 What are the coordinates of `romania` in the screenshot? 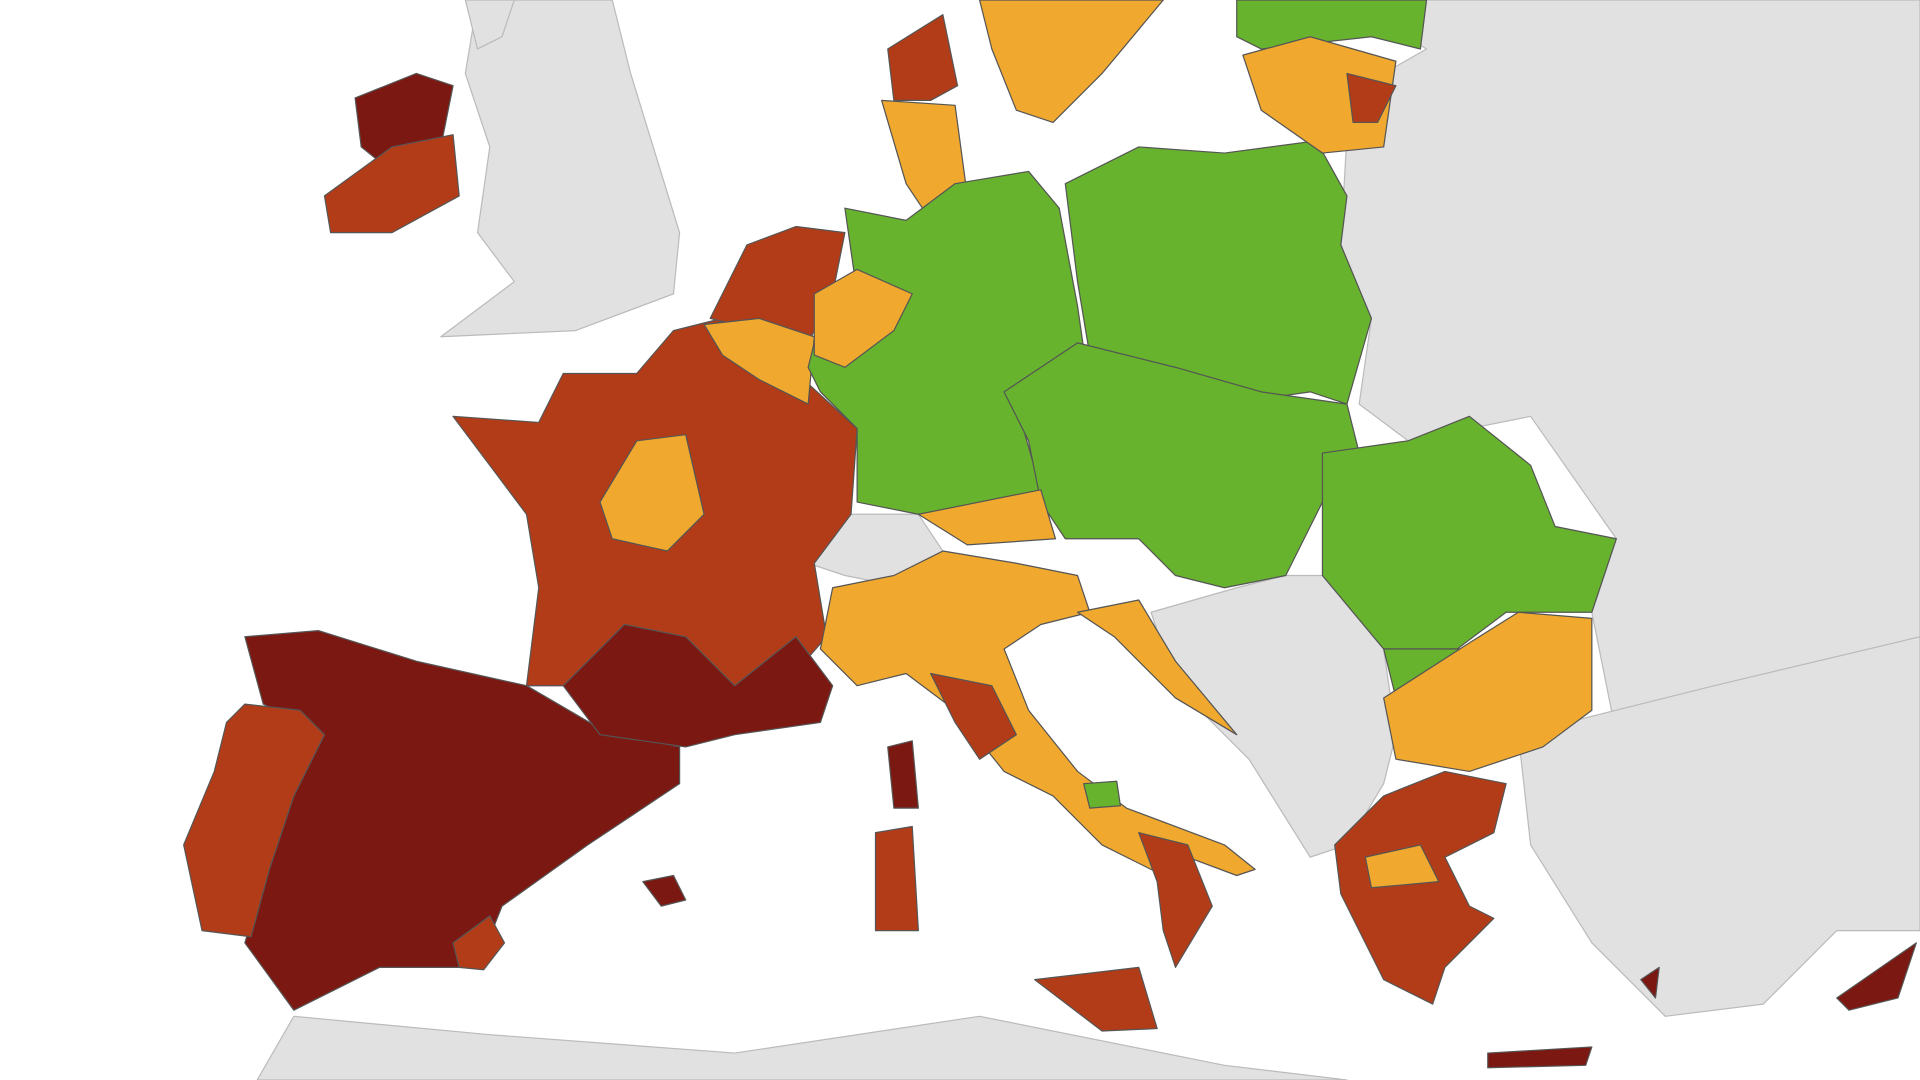 It's located at (1469, 532).